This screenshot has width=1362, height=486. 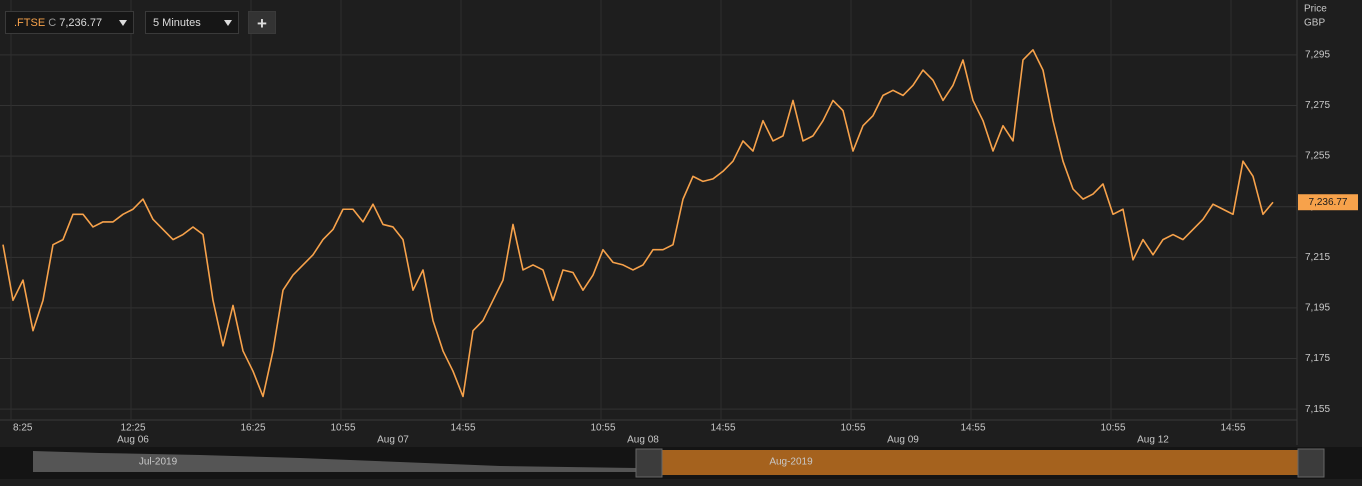 I want to click on add-button: +, so click(x=262, y=22).